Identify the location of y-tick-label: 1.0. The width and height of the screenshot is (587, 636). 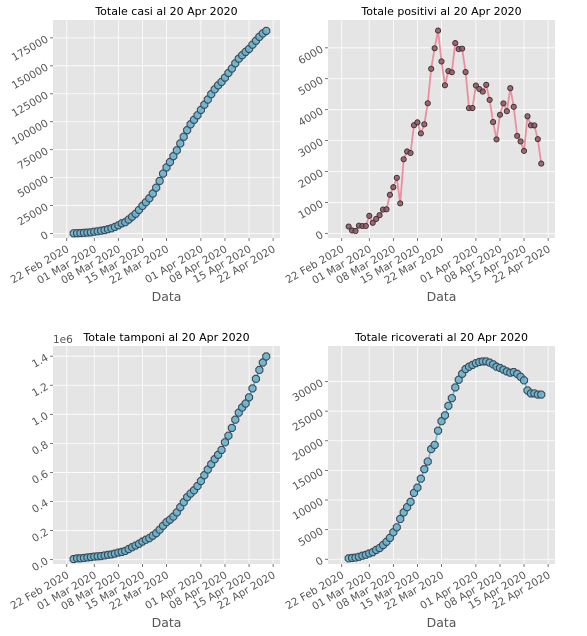
(40, 419).